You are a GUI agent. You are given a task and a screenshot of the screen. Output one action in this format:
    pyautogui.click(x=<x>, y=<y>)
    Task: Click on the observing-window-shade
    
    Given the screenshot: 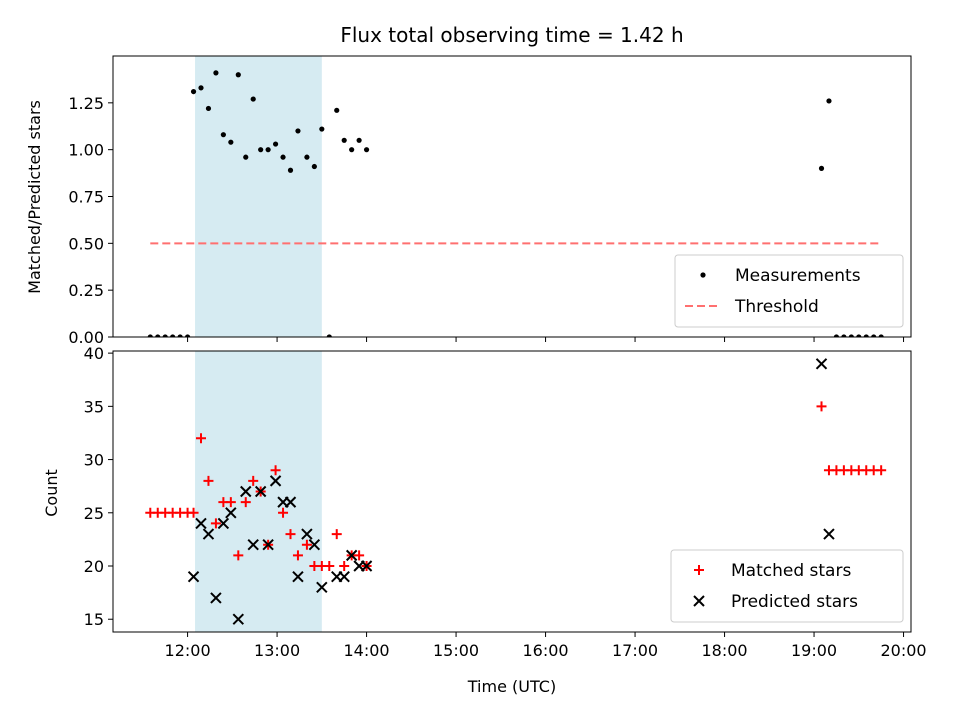 What is the action you would take?
    pyautogui.click(x=258, y=196)
    